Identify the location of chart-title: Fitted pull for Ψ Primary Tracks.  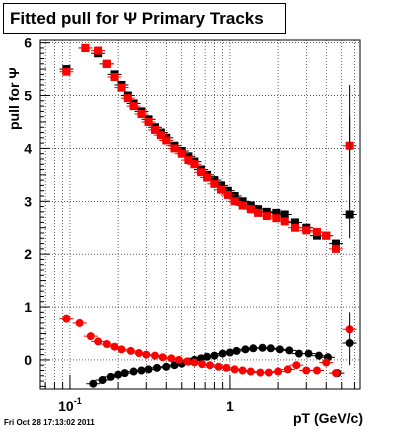
(144, 18).